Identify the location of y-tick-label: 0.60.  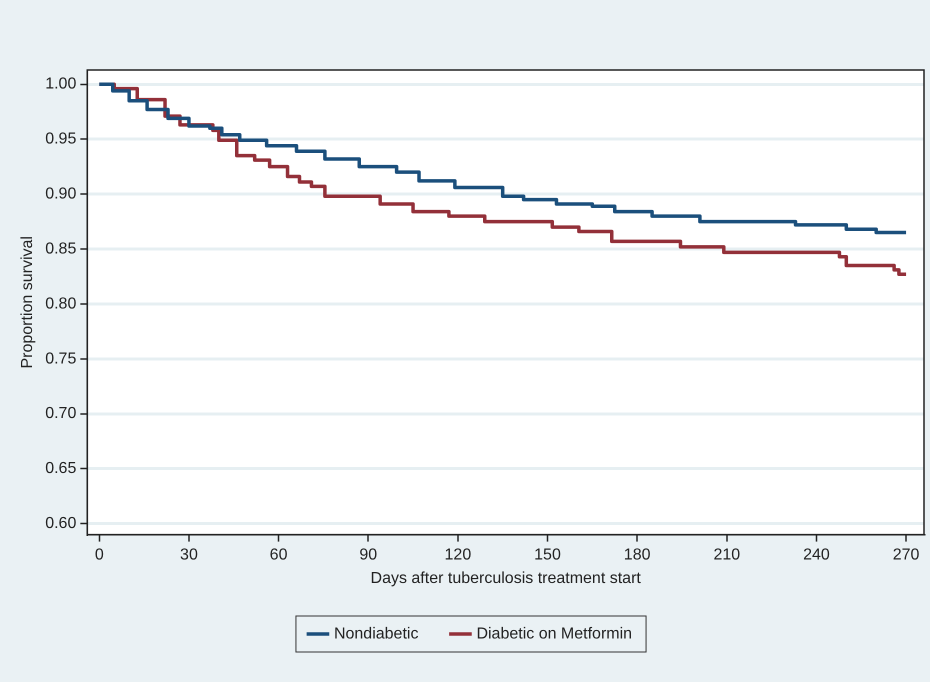
(60, 523).